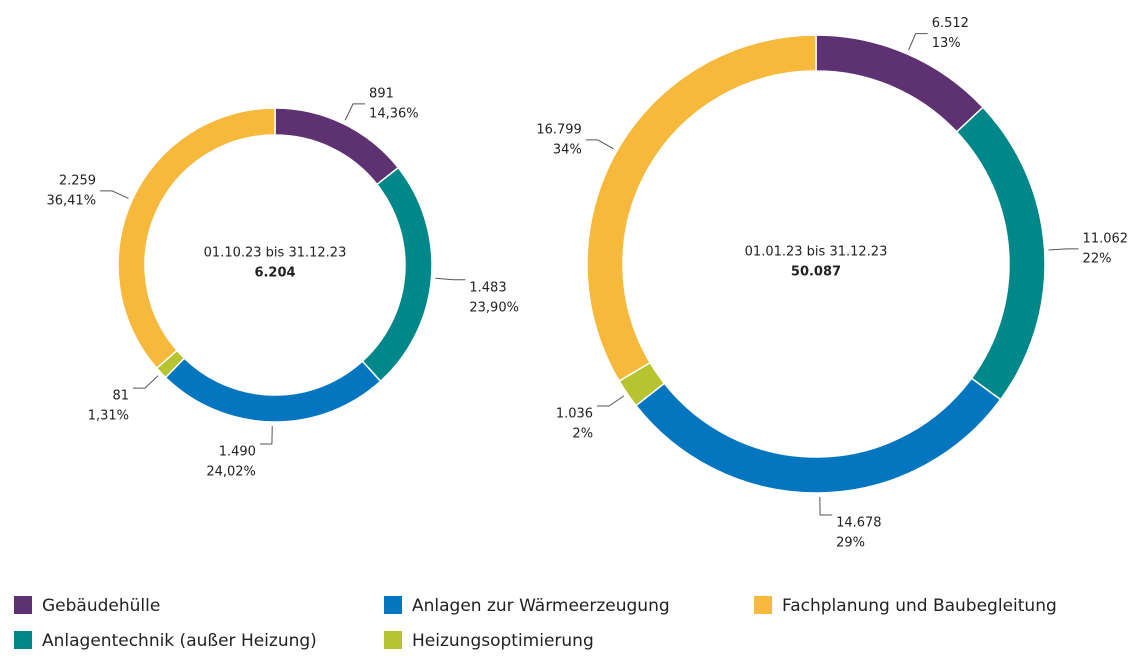  Describe the element at coordinates (582, 434) in the screenshot. I see `percent-label: 2%` at that location.